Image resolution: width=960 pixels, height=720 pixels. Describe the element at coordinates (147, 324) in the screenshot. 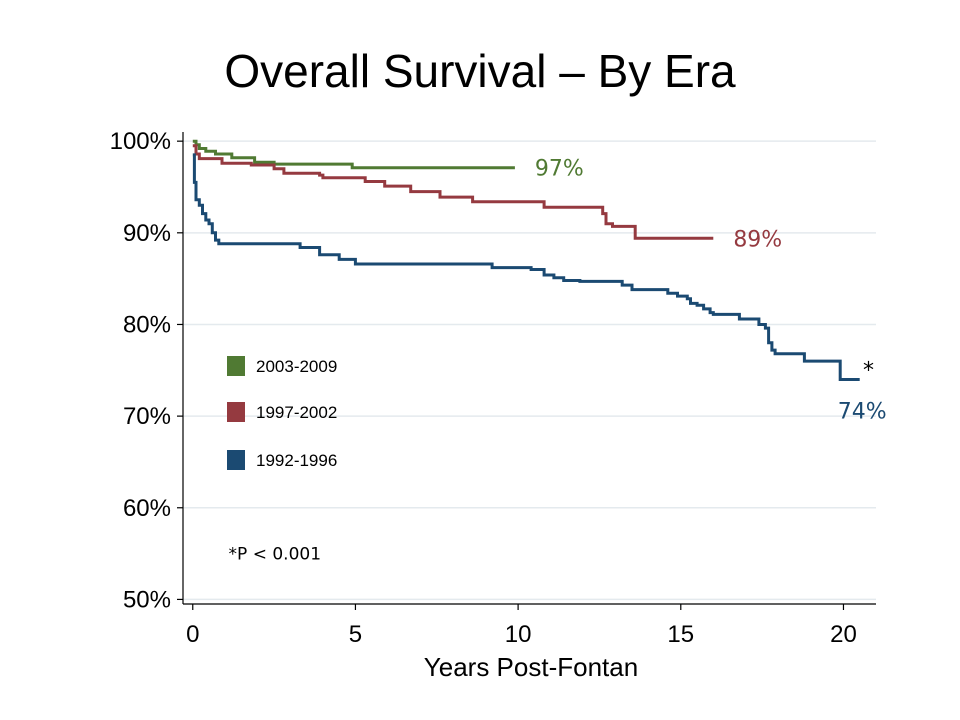

I see `y-tick-label-2: 80%` at that location.